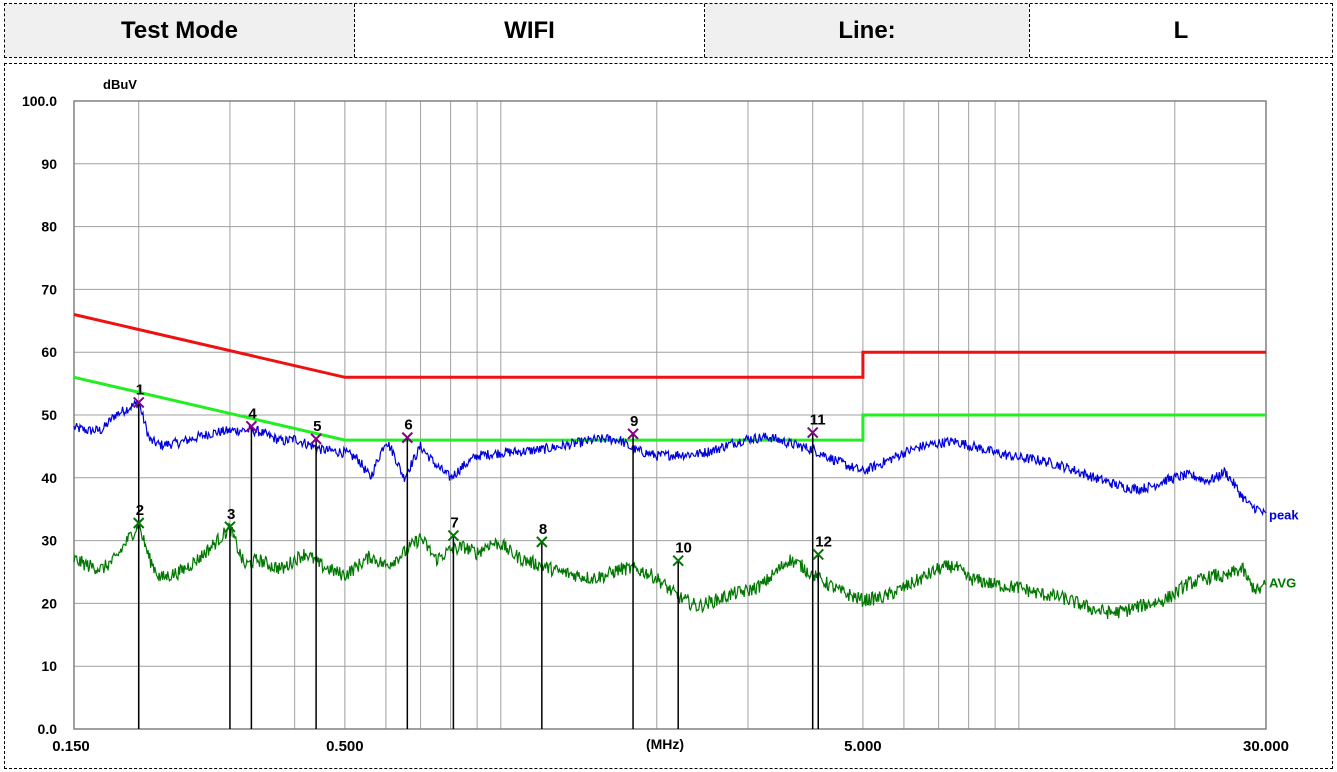 The height and width of the screenshot is (772, 1337). Describe the element at coordinates (1266, 746) in the screenshot. I see `x-tick-label: 30.000` at that location.